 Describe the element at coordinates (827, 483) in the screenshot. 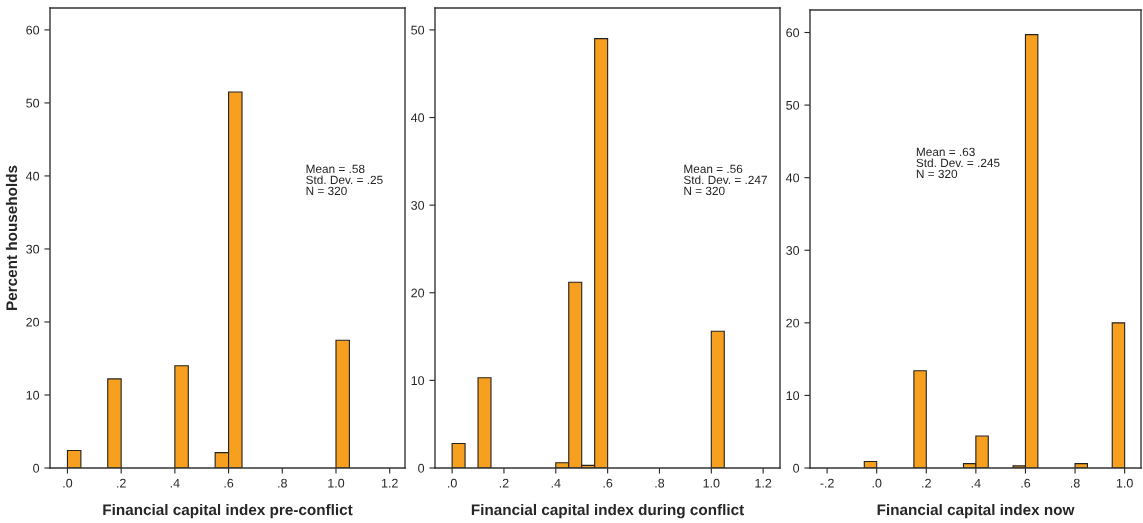

I see `x-tick-label: -.2` at that location.